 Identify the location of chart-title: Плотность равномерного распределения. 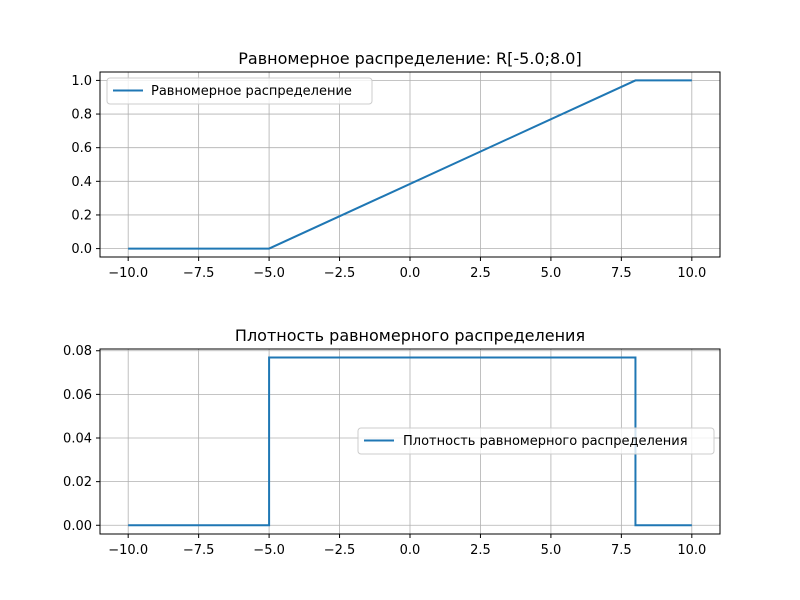
(410, 335).